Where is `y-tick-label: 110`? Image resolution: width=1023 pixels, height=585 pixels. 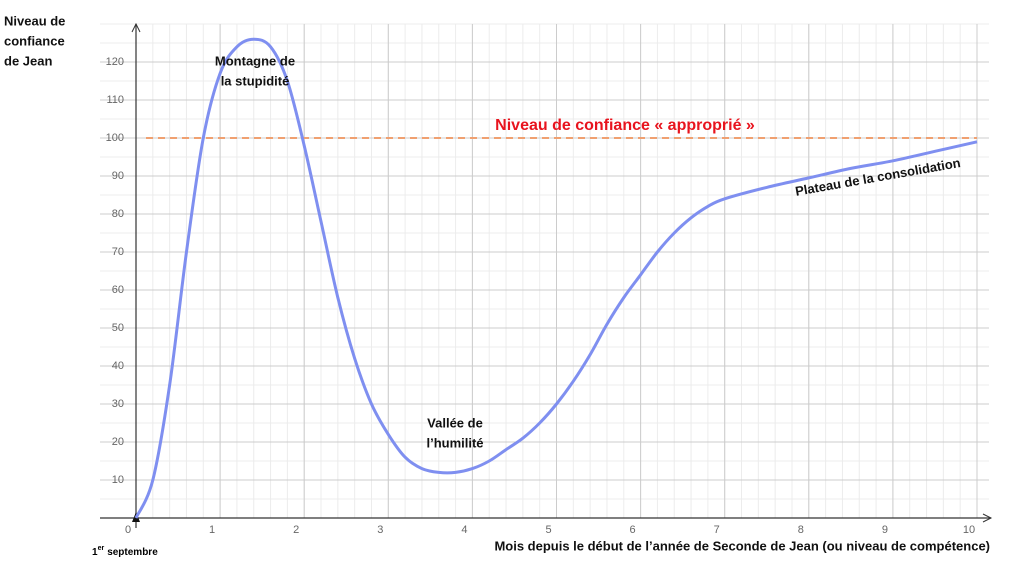 y-tick-label: 110 is located at coordinates (115, 100).